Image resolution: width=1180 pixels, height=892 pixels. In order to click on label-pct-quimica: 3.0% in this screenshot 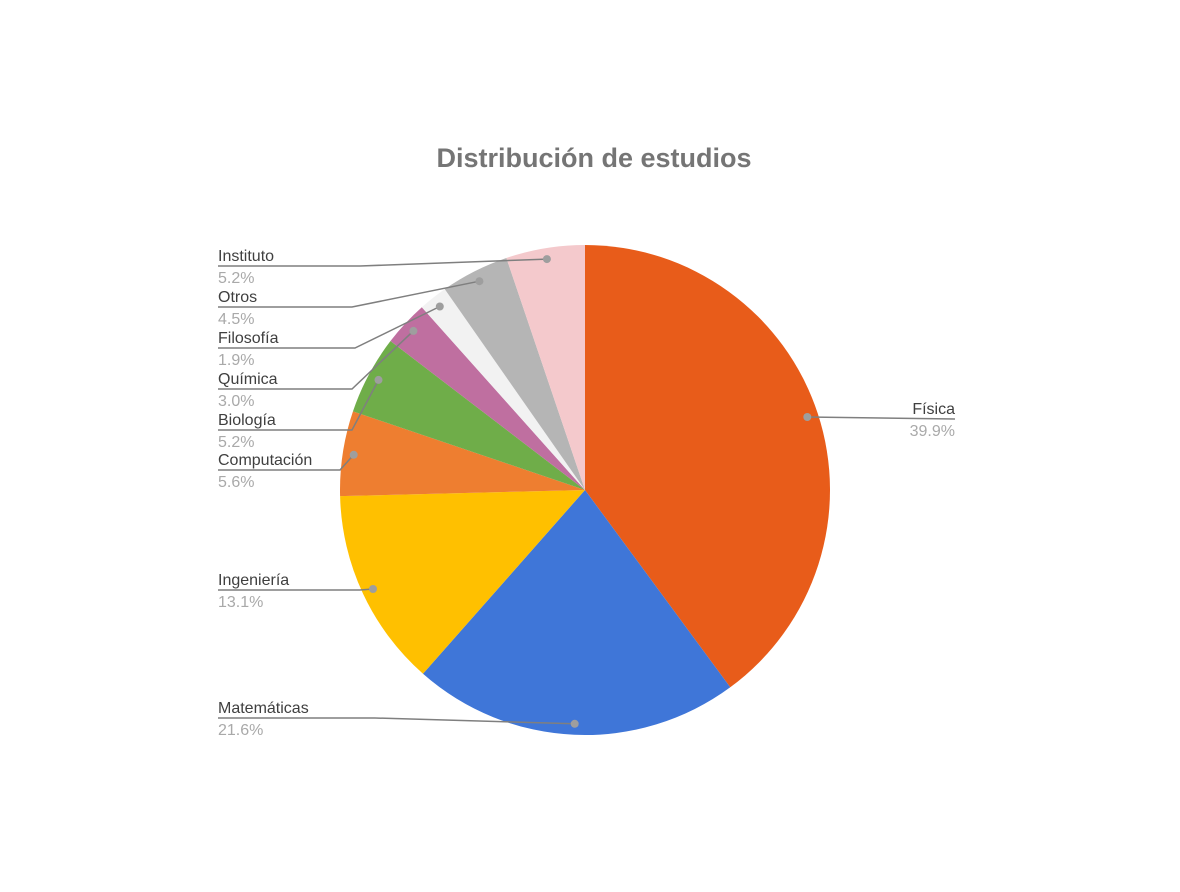, I will do `click(236, 401)`.